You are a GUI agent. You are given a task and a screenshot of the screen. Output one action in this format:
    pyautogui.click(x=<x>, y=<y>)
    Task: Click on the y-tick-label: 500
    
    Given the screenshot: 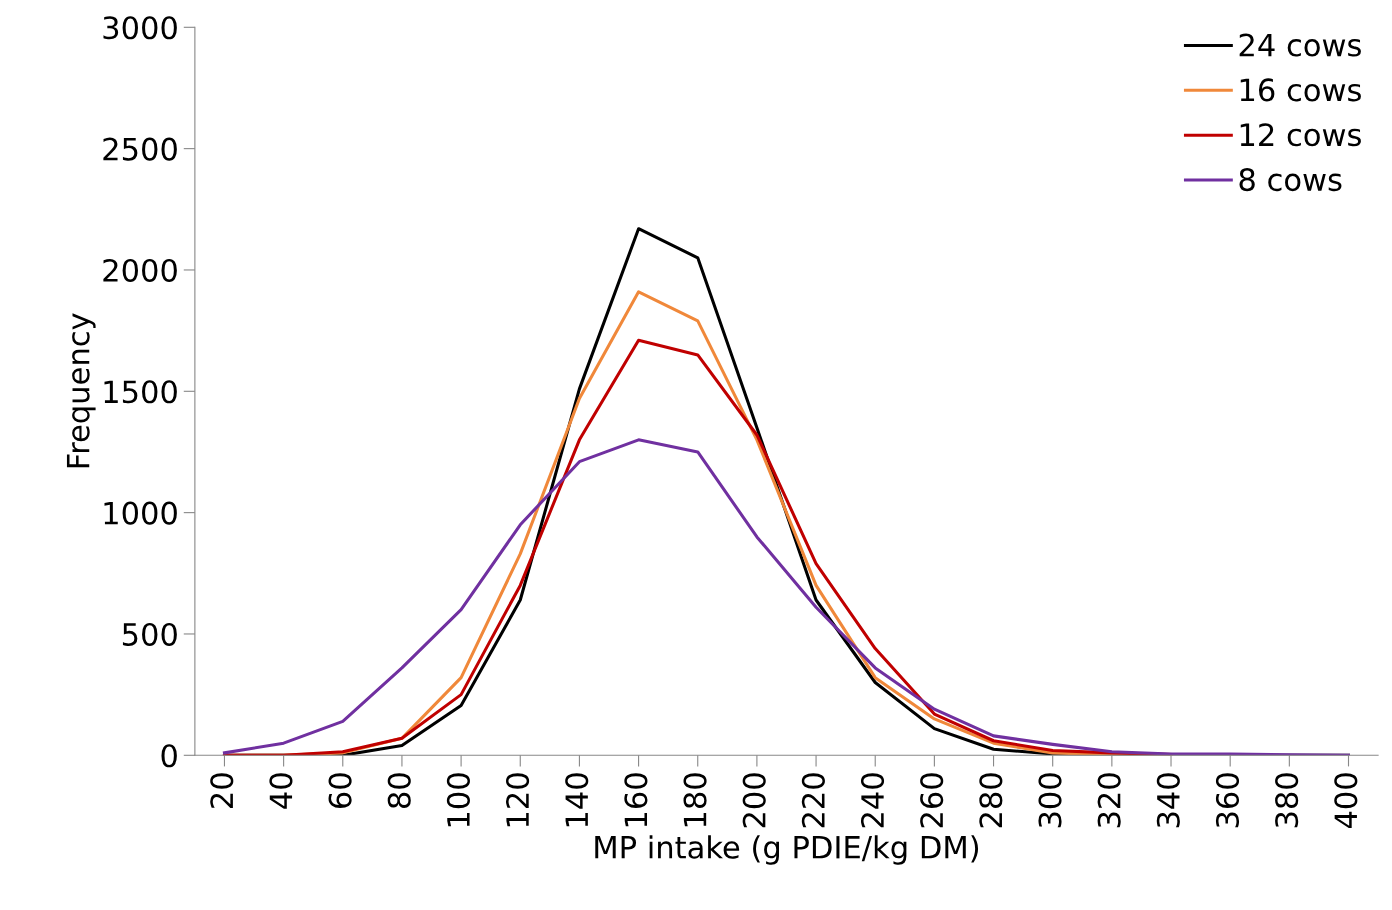 What is the action you would take?
    pyautogui.click(x=149, y=634)
    